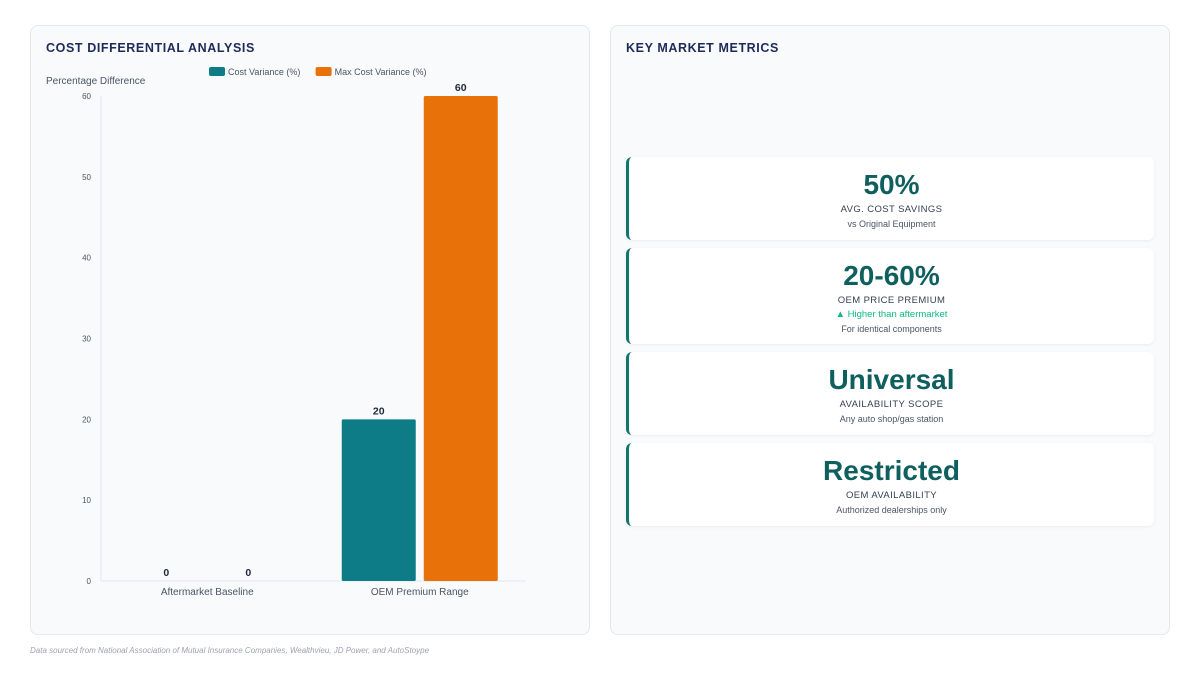 This screenshot has height=675, width=1200. I want to click on y-tick-label: 60, so click(86, 96).